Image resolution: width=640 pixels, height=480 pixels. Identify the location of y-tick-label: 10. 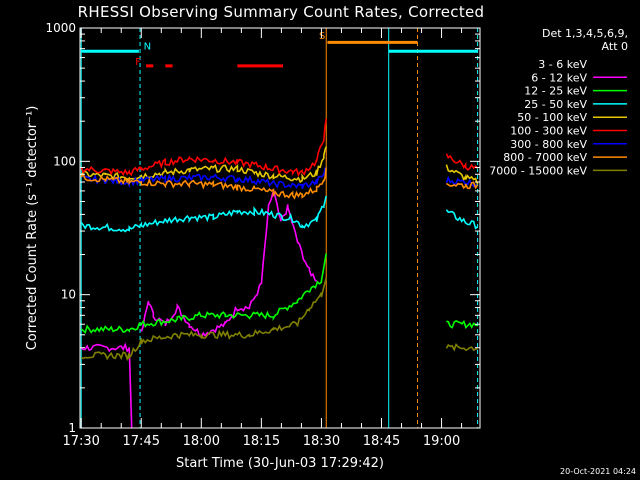
(68, 295).